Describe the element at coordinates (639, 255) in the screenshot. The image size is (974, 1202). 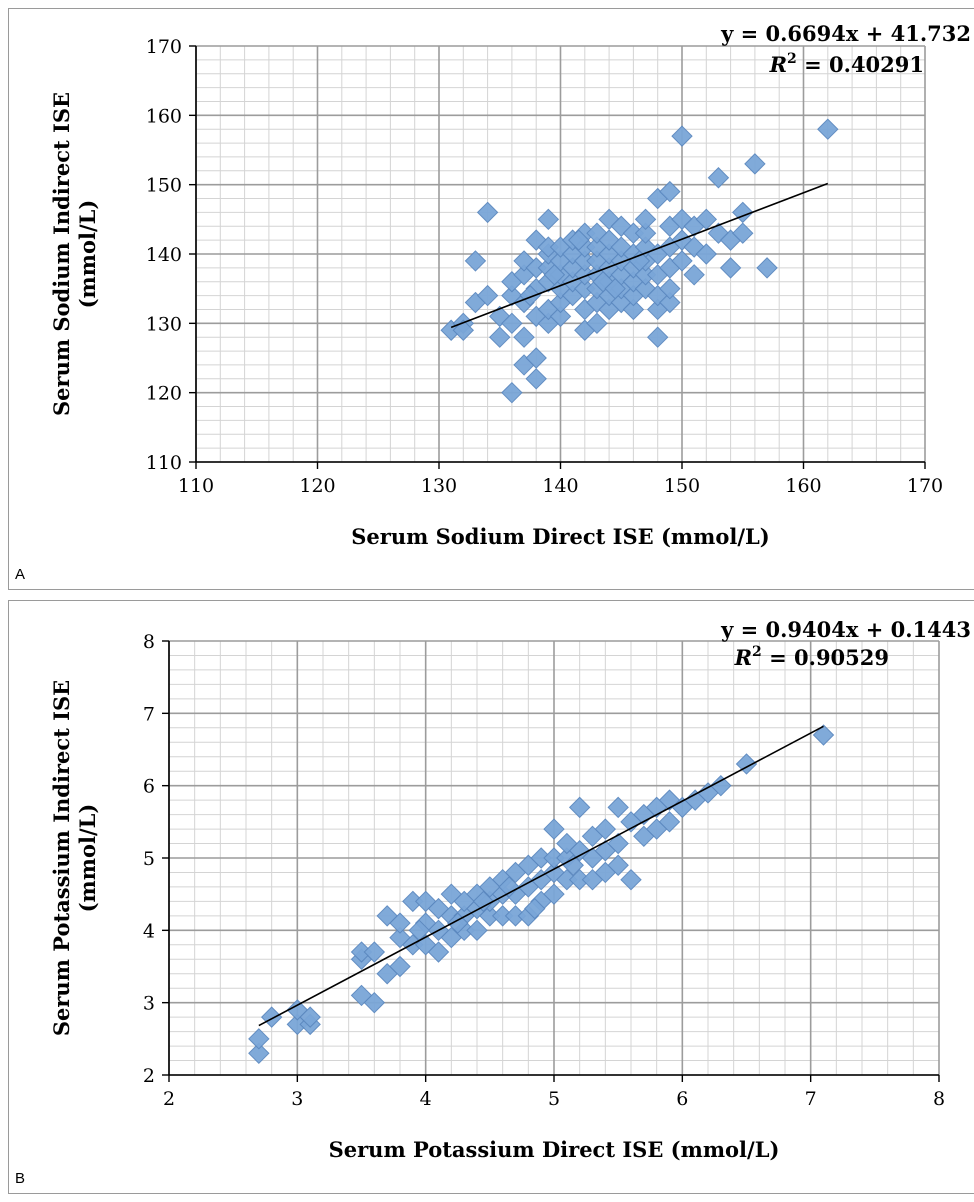
I see `trendline` at that location.